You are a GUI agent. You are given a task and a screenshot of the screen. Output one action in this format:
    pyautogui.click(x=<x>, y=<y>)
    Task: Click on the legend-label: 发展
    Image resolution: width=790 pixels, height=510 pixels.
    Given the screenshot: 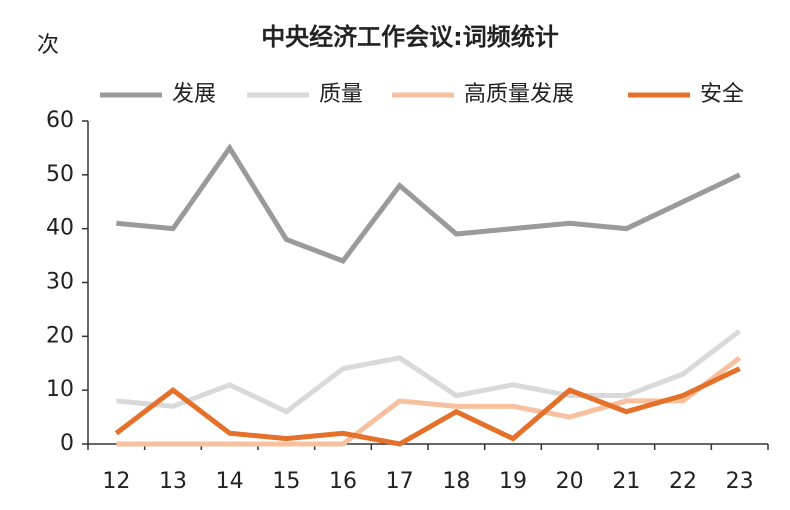 What is the action you would take?
    pyautogui.click(x=194, y=94)
    